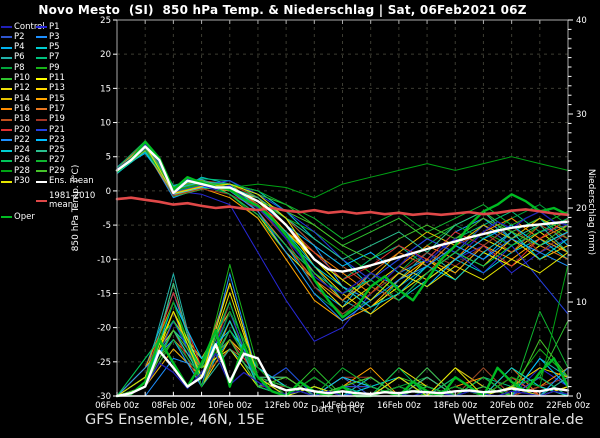 The width and height of the screenshot is (600, 438). What do you see at coordinates (104, 260) in the screenshot?
I see `temp-tick-label: -10` at bounding box center [104, 260].